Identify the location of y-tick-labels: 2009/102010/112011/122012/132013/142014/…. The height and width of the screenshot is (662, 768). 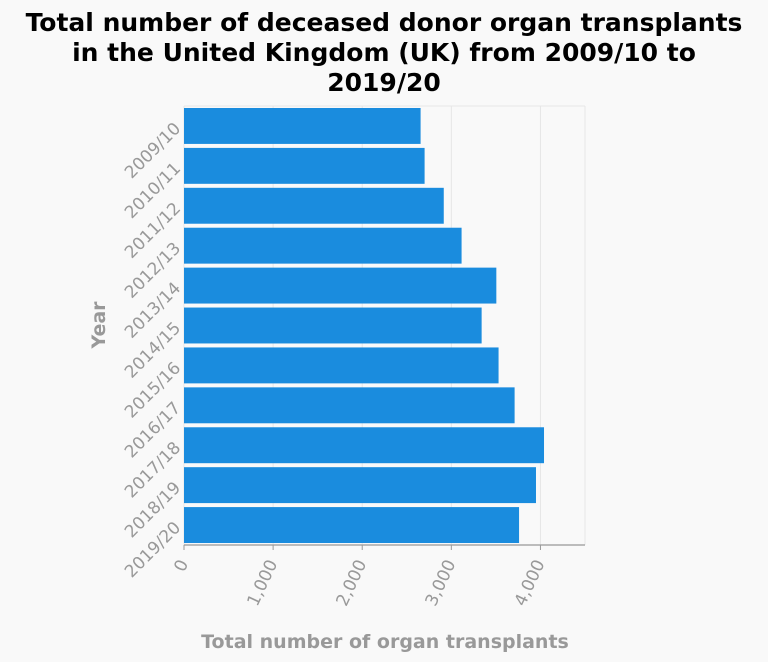
(153, 350).